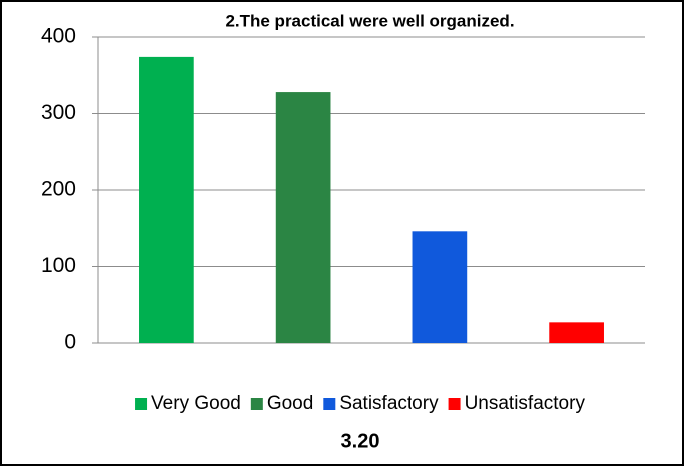 Image resolution: width=684 pixels, height=466 pixels. What do you see at coordinates (389, 403) in the screenshot?
I see `legend-label: Satisfactory` at bounding box center [389, 403].